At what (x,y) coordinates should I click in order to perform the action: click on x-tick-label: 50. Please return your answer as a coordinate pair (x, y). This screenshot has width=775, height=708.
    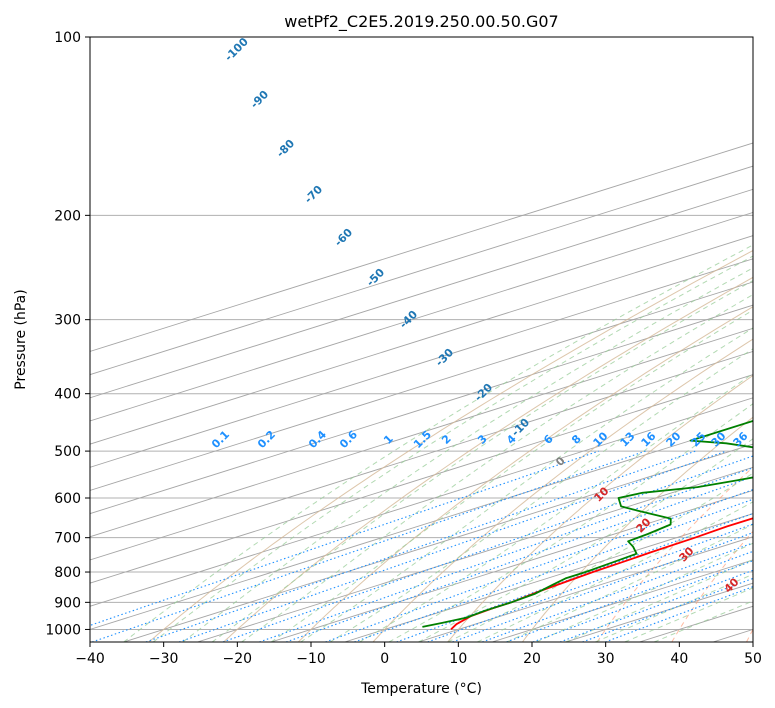
    Looking at the image, I should click on (753, 659).